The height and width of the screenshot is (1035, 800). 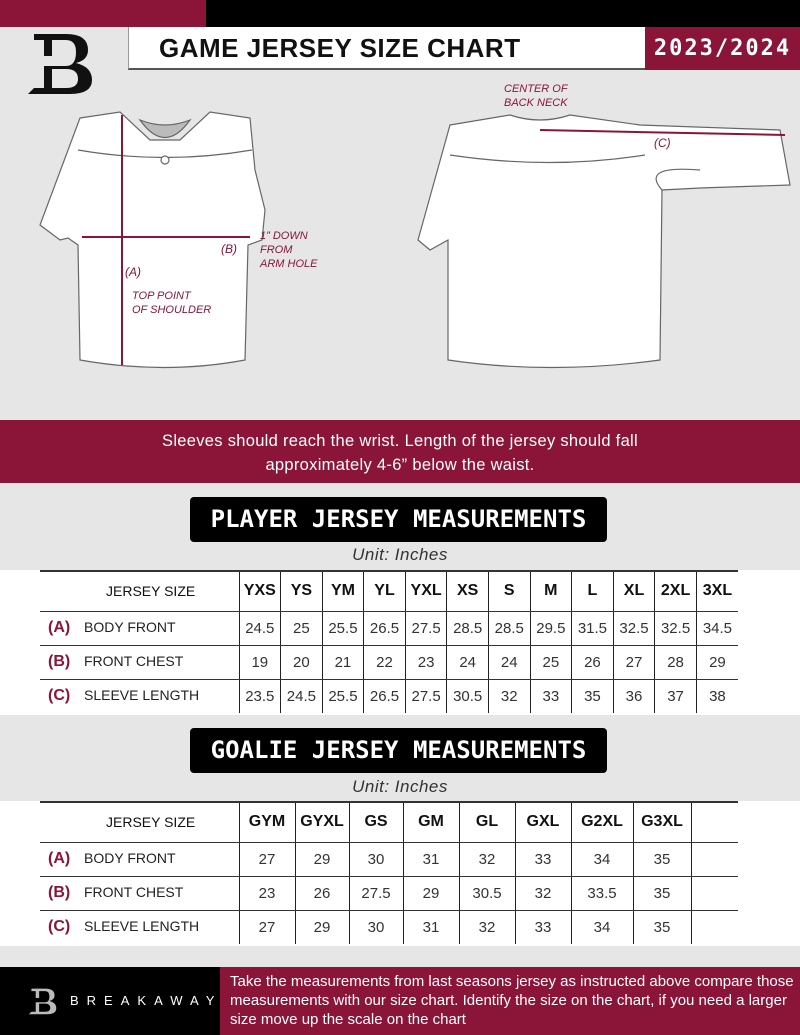 What do you see at coordinates (503, 13) in the screenshot?
I see `top-black-bar` at bounding box center [503, 13].